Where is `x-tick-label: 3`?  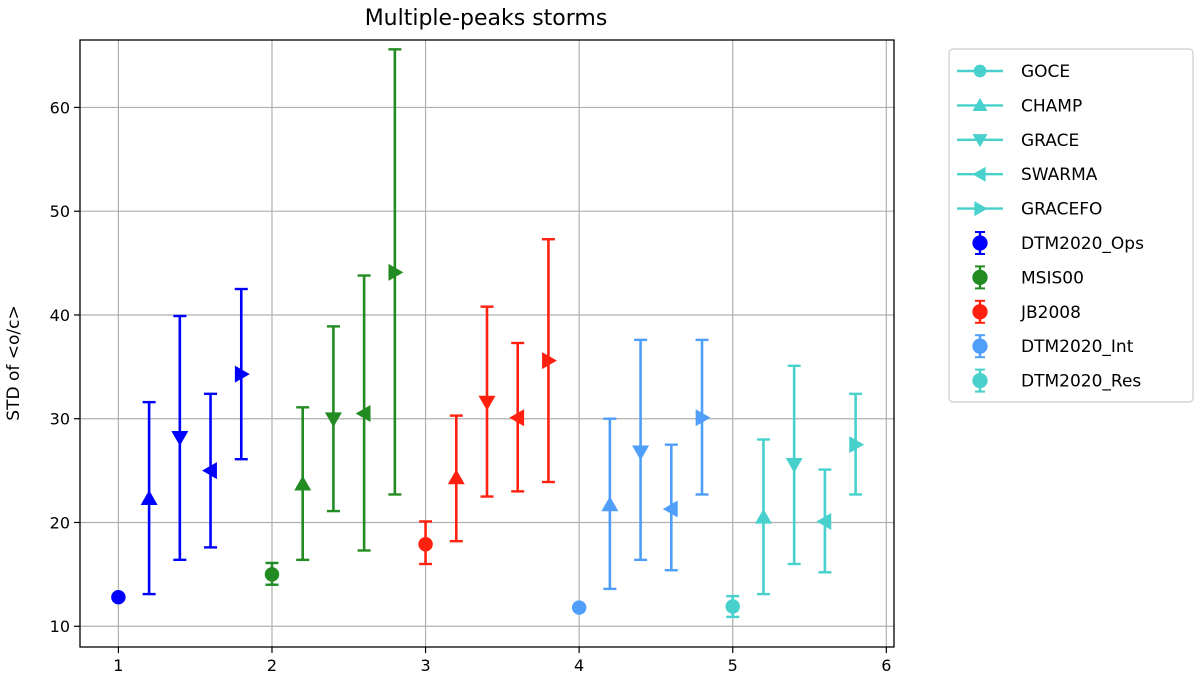 x-tick-label: 3 is located at coordinates (425, 665).